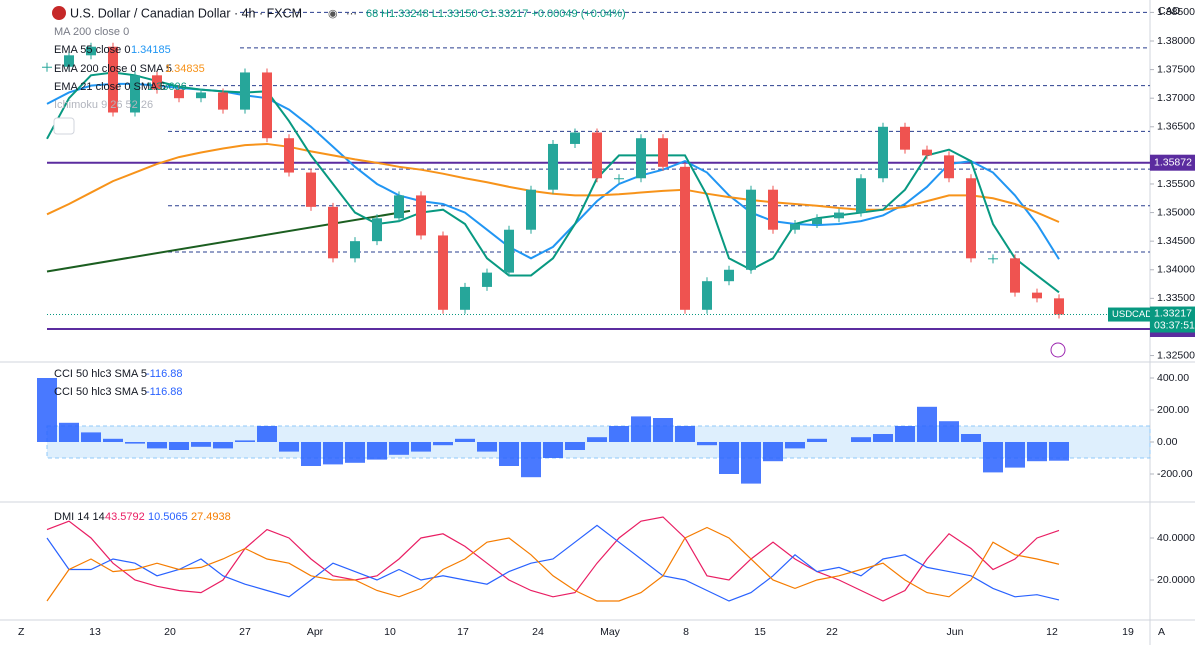 The width and height of the screenshot is (1195, 645). Describe the element at coordinates (1176, 127) in the screenshot. I see `y-tick-label: 1.36500` at that location.